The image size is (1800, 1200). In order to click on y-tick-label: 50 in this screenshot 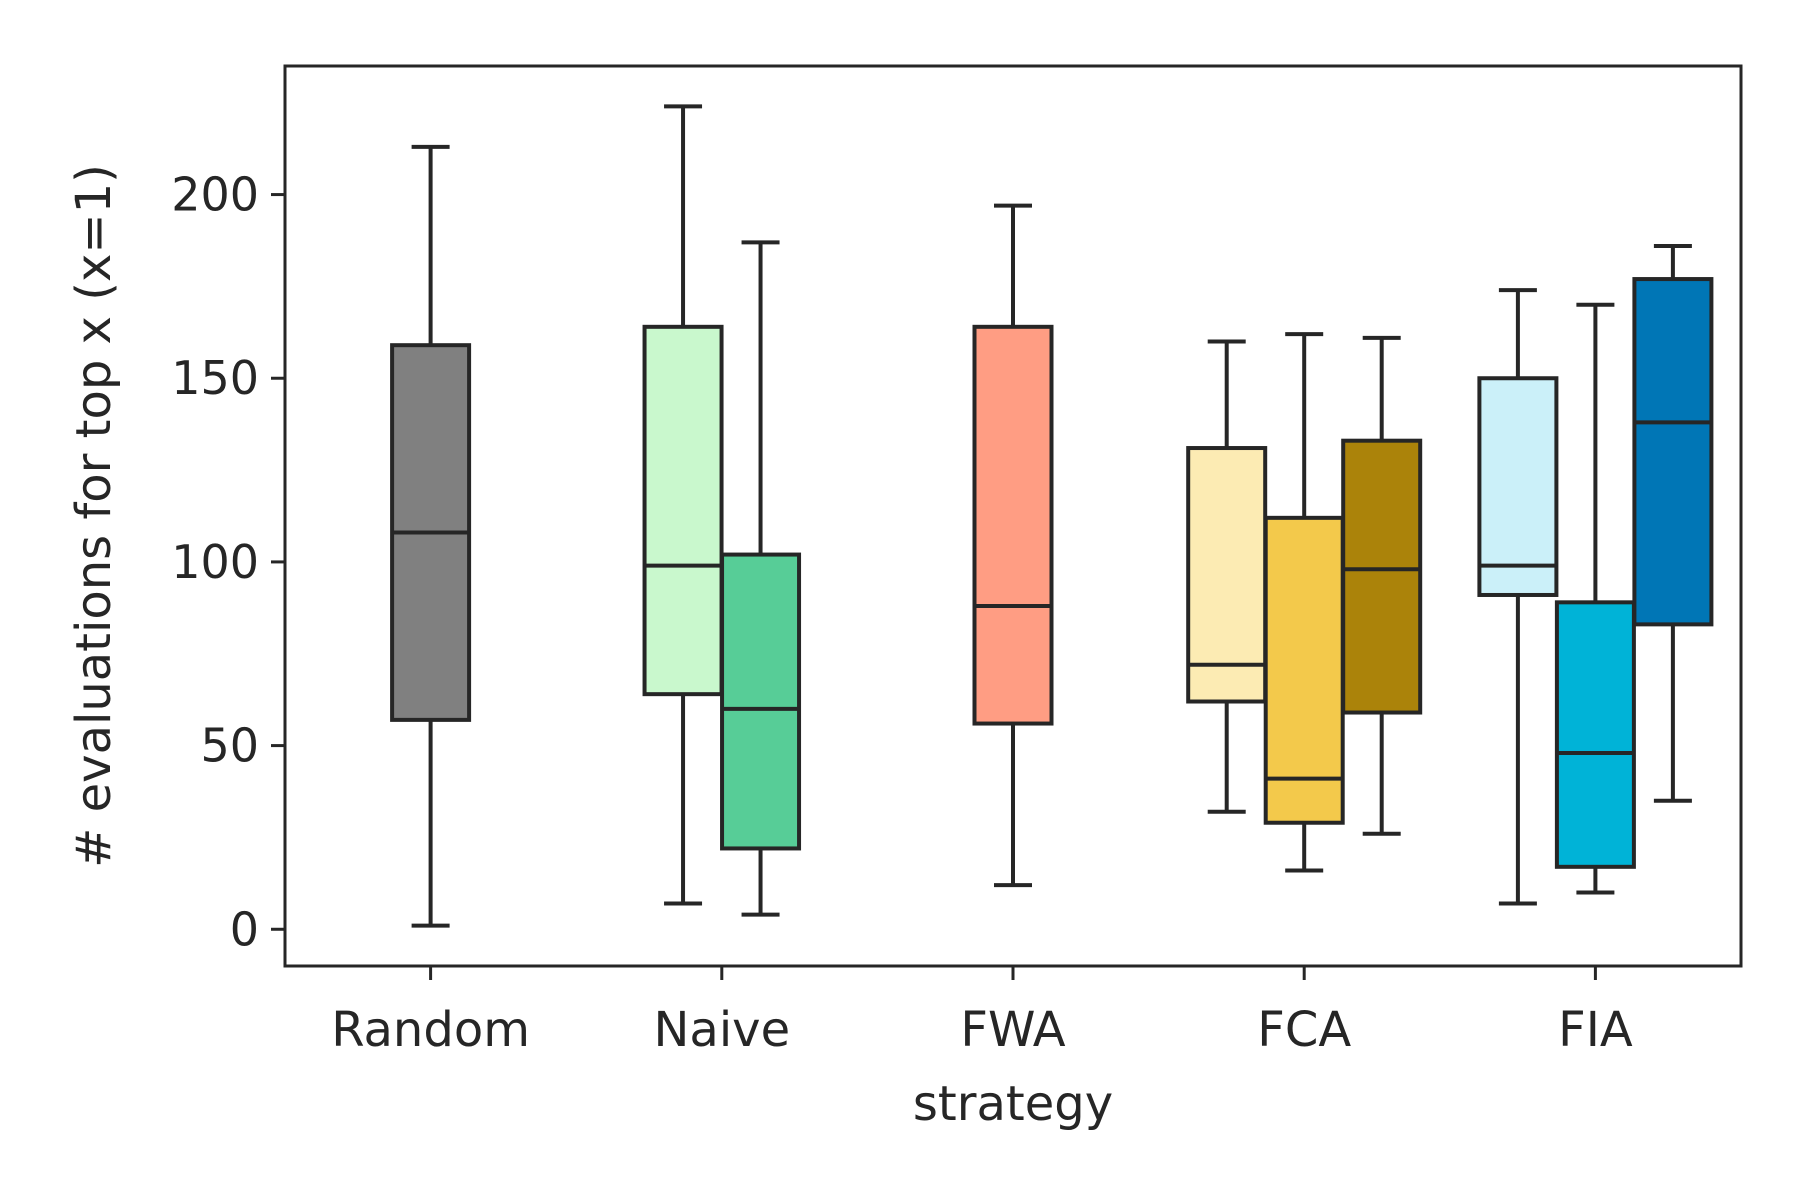, I will do `click(229, 746)`.